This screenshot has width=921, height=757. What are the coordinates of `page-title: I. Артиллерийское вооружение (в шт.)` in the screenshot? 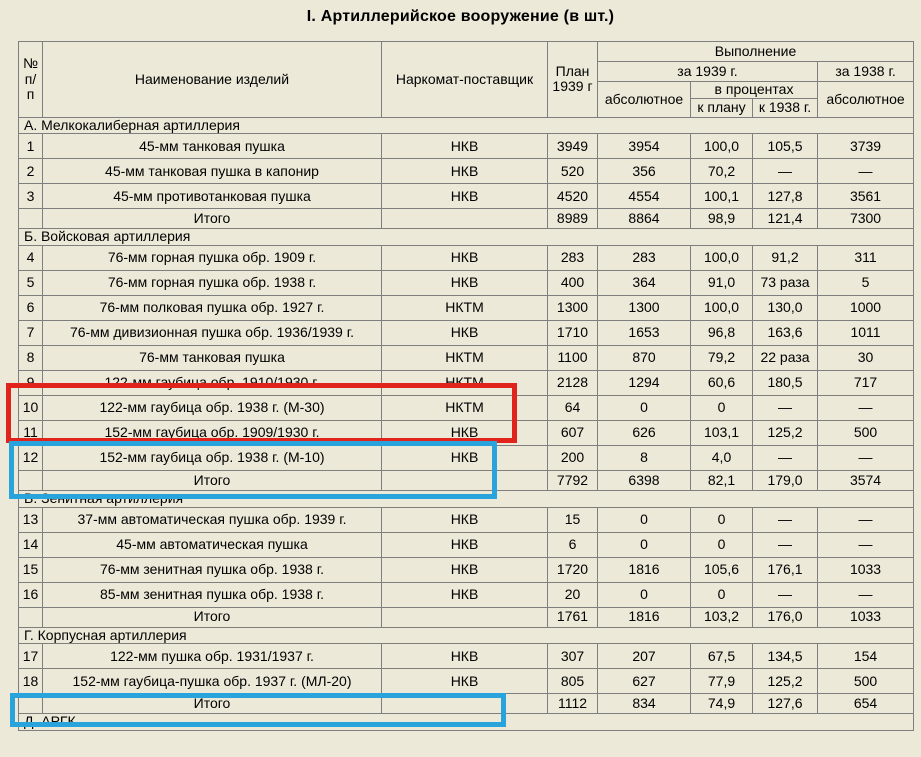 It's located at (460, 16).